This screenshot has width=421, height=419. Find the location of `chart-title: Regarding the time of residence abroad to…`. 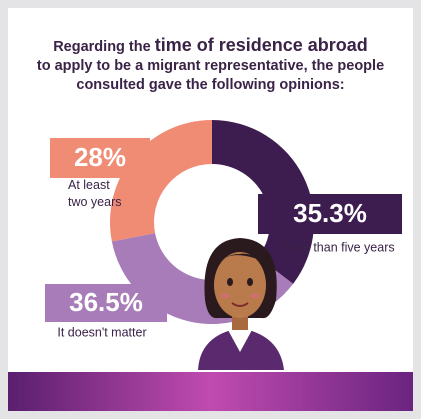

chart-title: Regarding the time of residence abroad to… is located at coordinates (210, 65).